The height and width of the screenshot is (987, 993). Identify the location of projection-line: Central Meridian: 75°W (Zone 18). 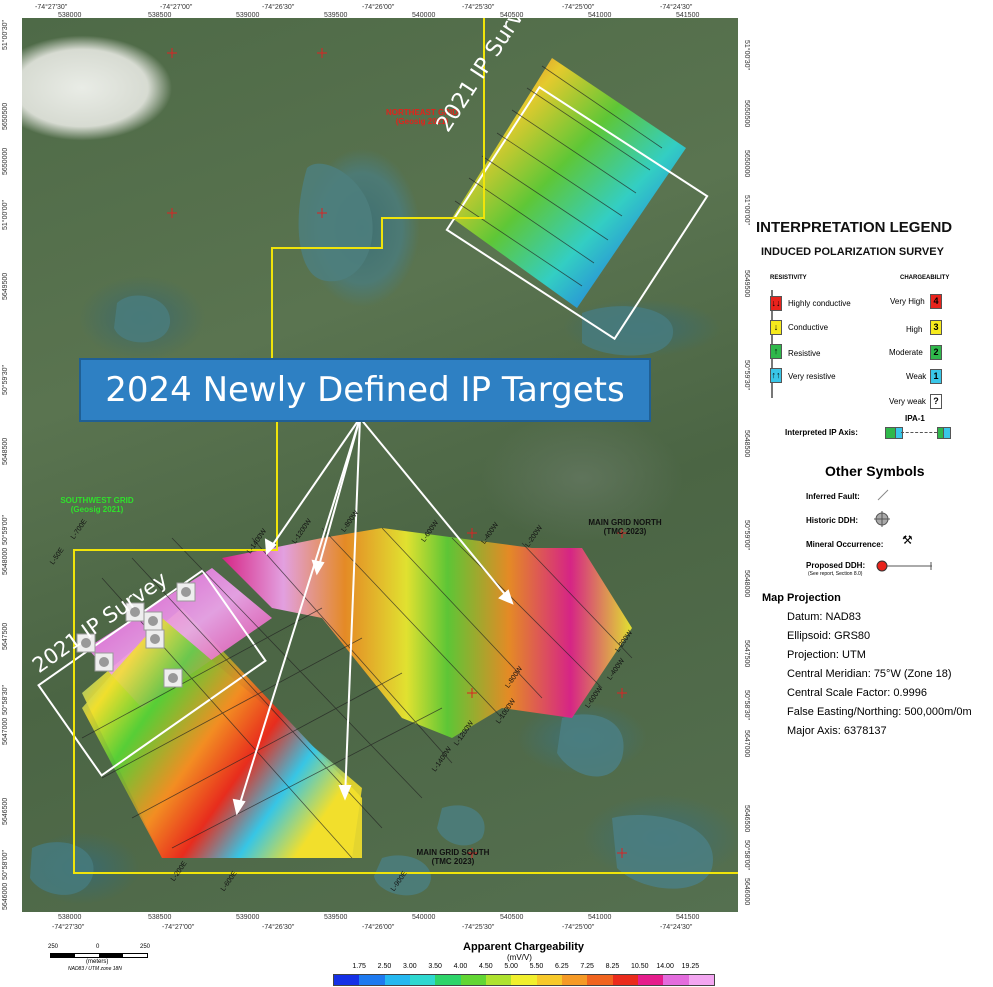
(869, 674).